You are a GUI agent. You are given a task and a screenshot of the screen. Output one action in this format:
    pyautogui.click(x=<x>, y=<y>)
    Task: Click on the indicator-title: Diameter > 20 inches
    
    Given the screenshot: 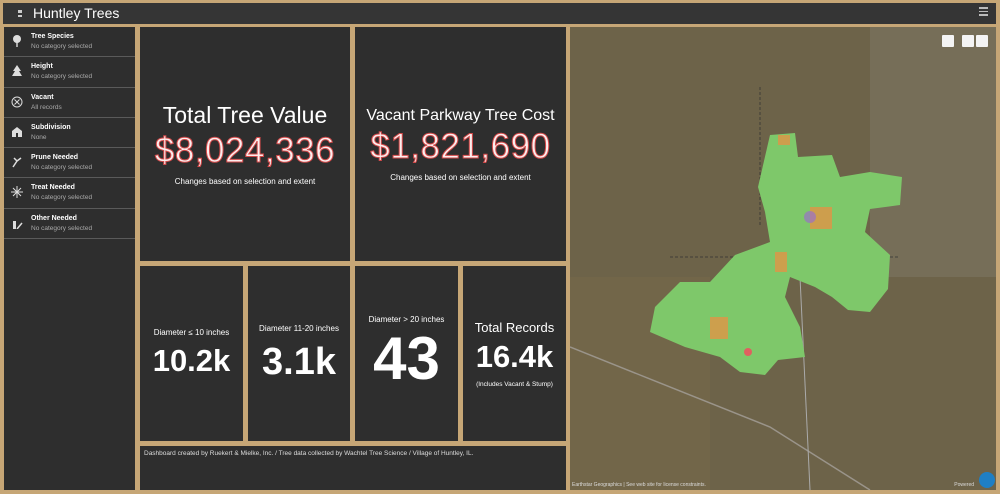 What is the action you would take?
    pyautogui.click(x=406, y=319)
    